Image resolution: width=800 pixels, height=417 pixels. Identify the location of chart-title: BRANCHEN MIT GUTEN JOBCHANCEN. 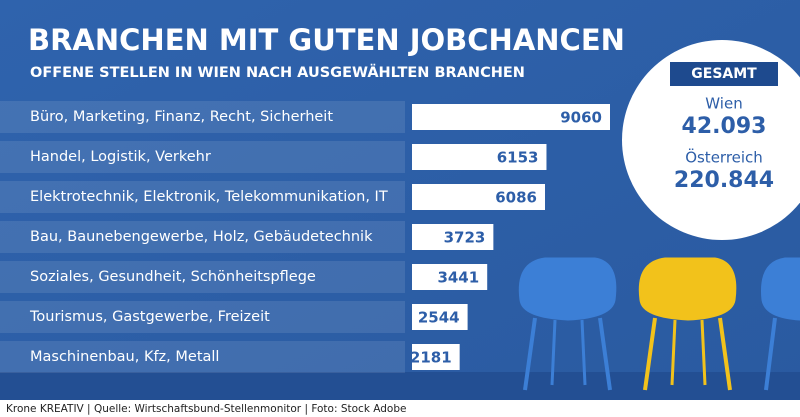
(326, 40).